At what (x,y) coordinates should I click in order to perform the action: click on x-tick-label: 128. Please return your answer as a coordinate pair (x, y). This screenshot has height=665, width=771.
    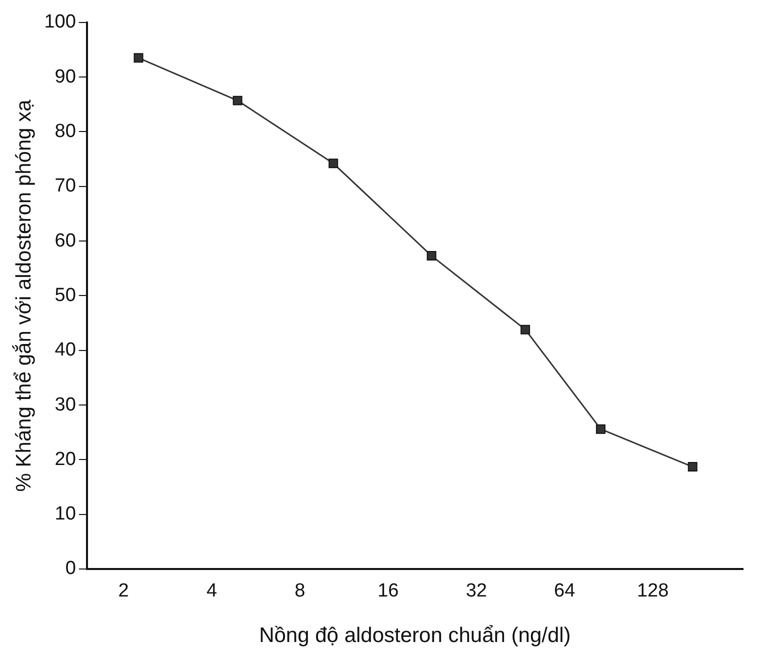
    Looking at the image, I should click on (652, 591).